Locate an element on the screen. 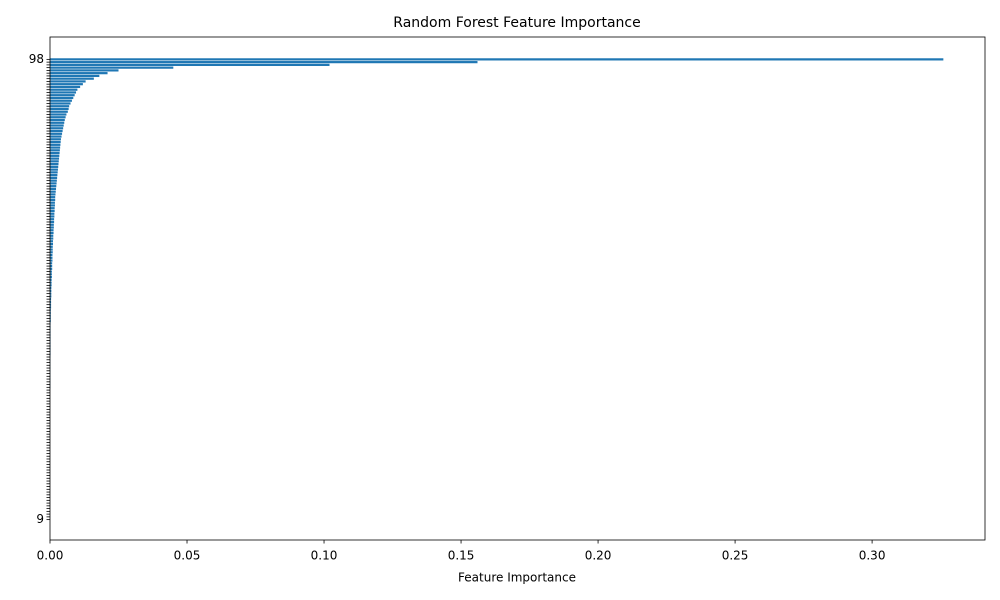  x-axis-label: Feature Importance is located at coordinates (517, 578).